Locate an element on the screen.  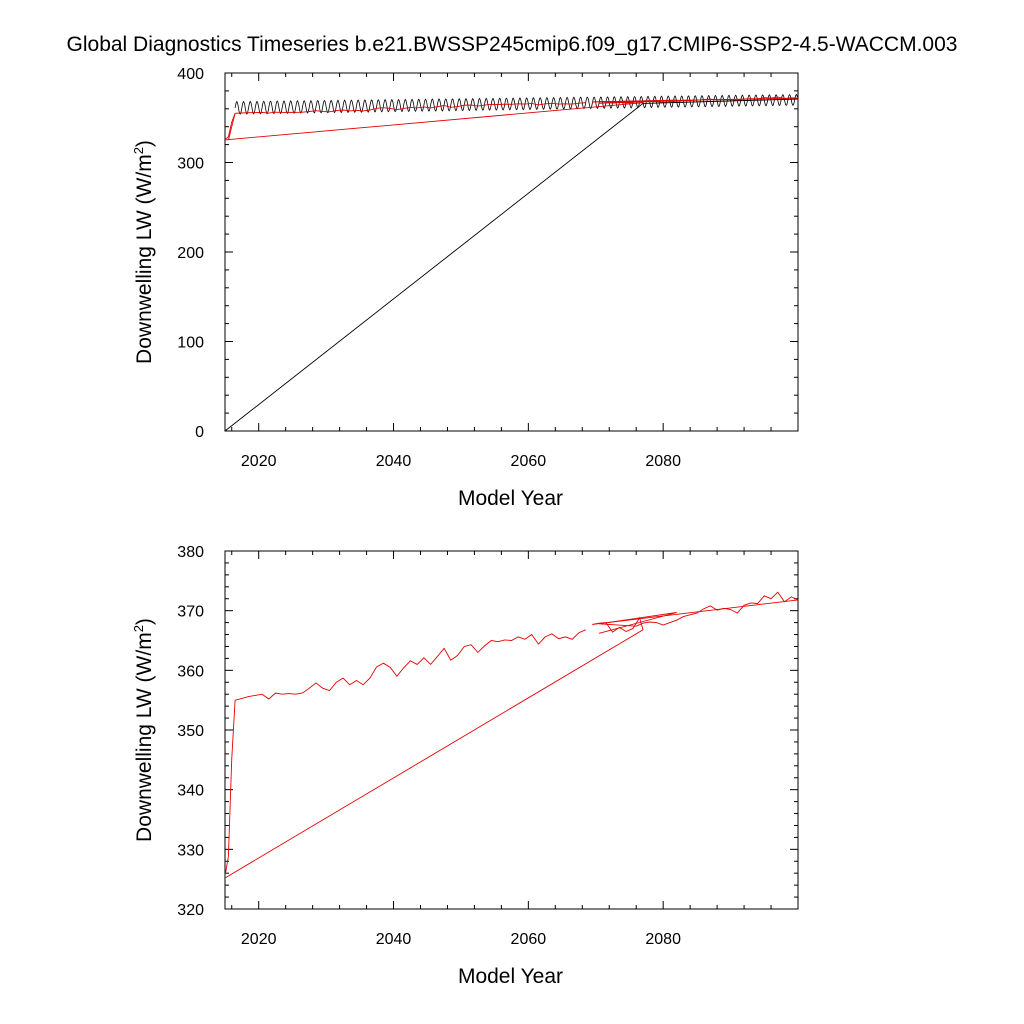
y-tick-label: 100 is located at coordinates (190, 343).